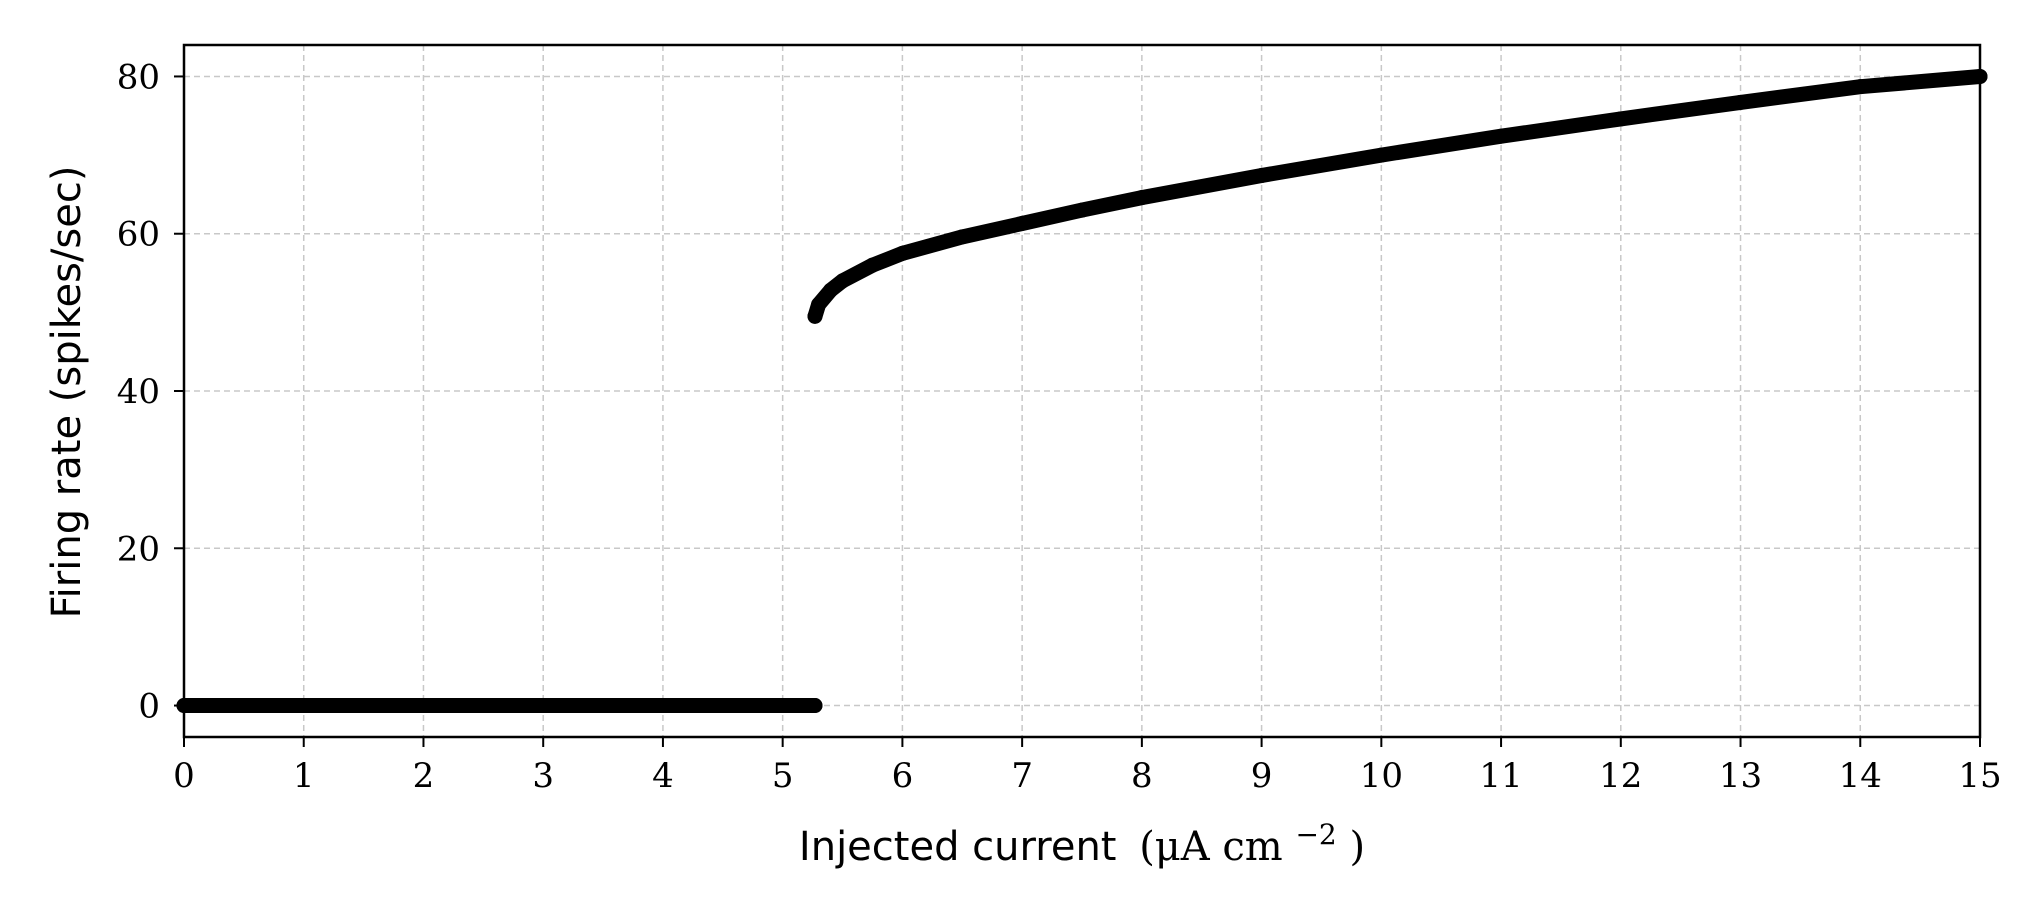  What do you see at coordinates (1381, 776) in the screenshot?
I see `x-tick-label: 10` at bounding box center [1381, 776].